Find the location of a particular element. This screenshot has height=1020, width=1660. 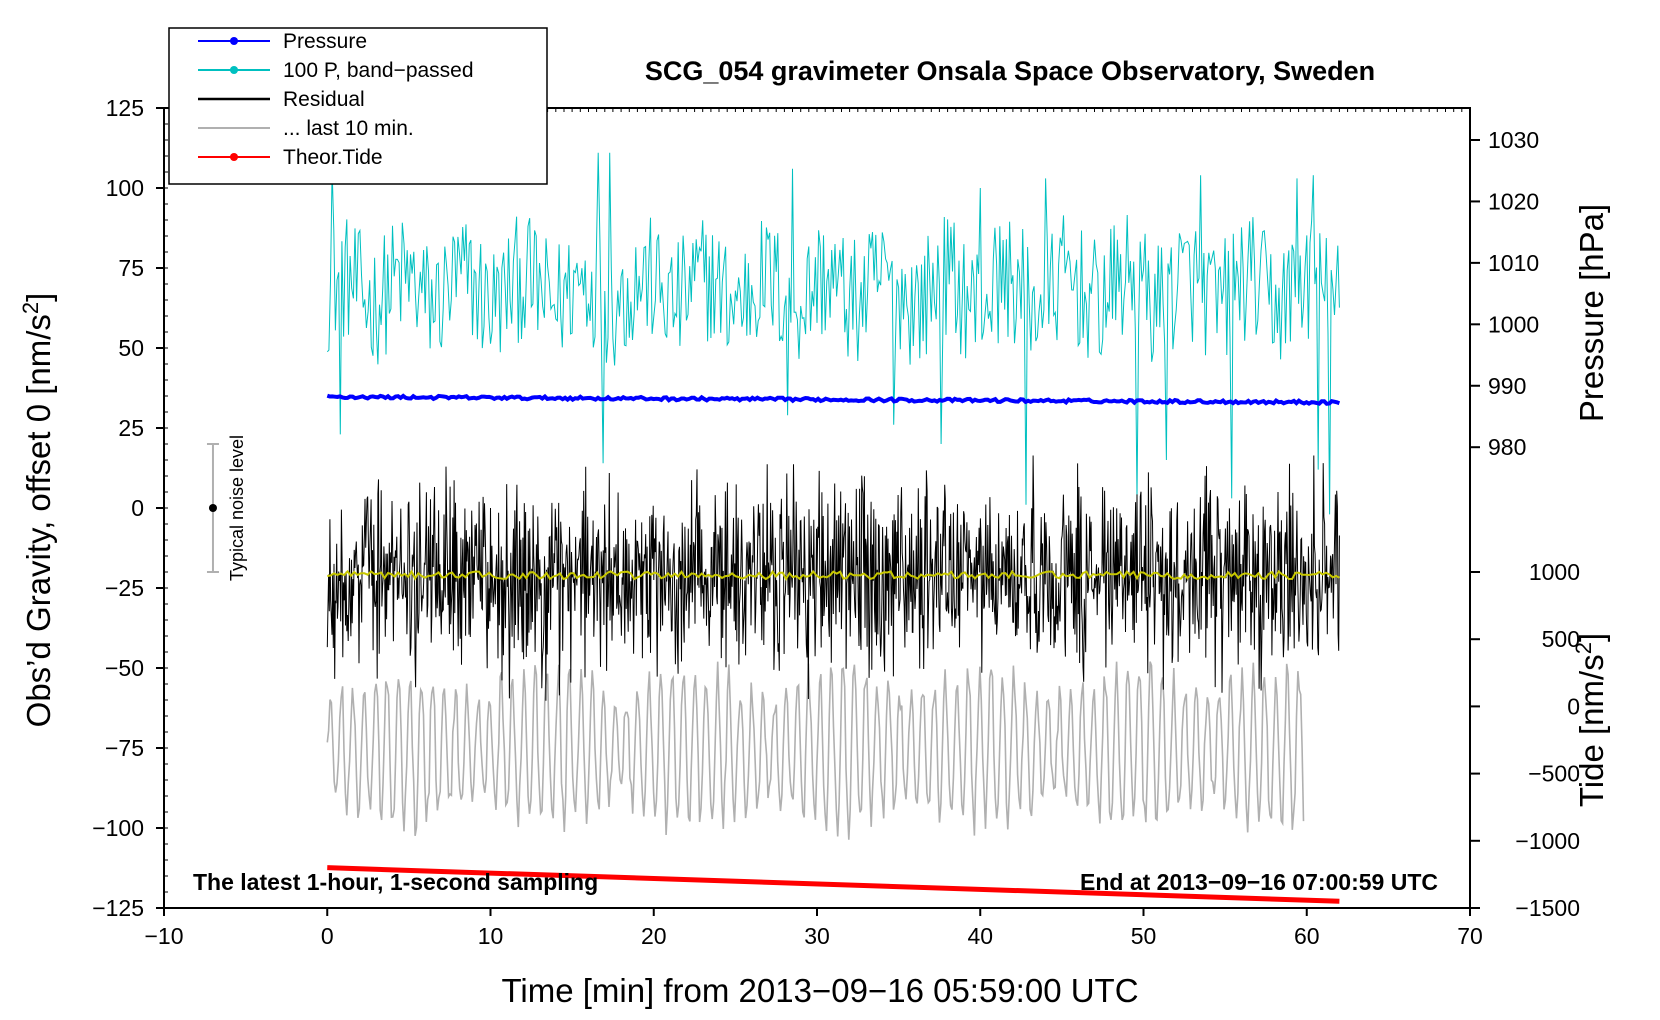

pressure-tick-label: 1020 is located at coordinates (1513, 201).